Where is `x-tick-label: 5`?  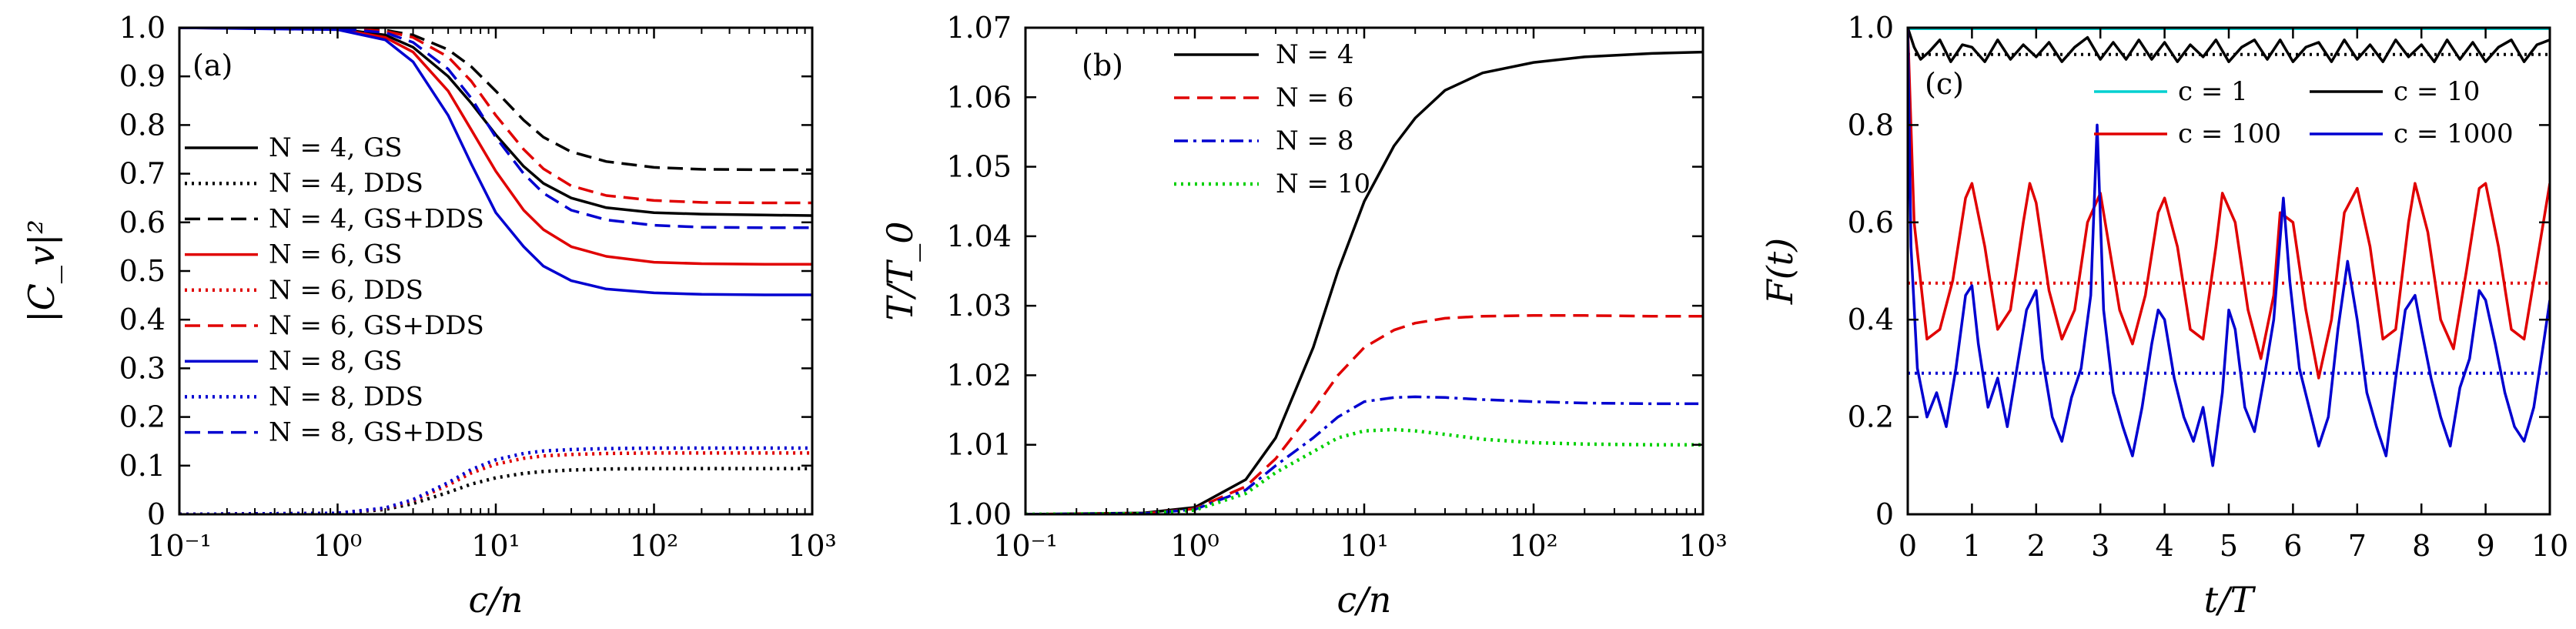
x-tick-label: 5 is located at coordinates (2229, 546).